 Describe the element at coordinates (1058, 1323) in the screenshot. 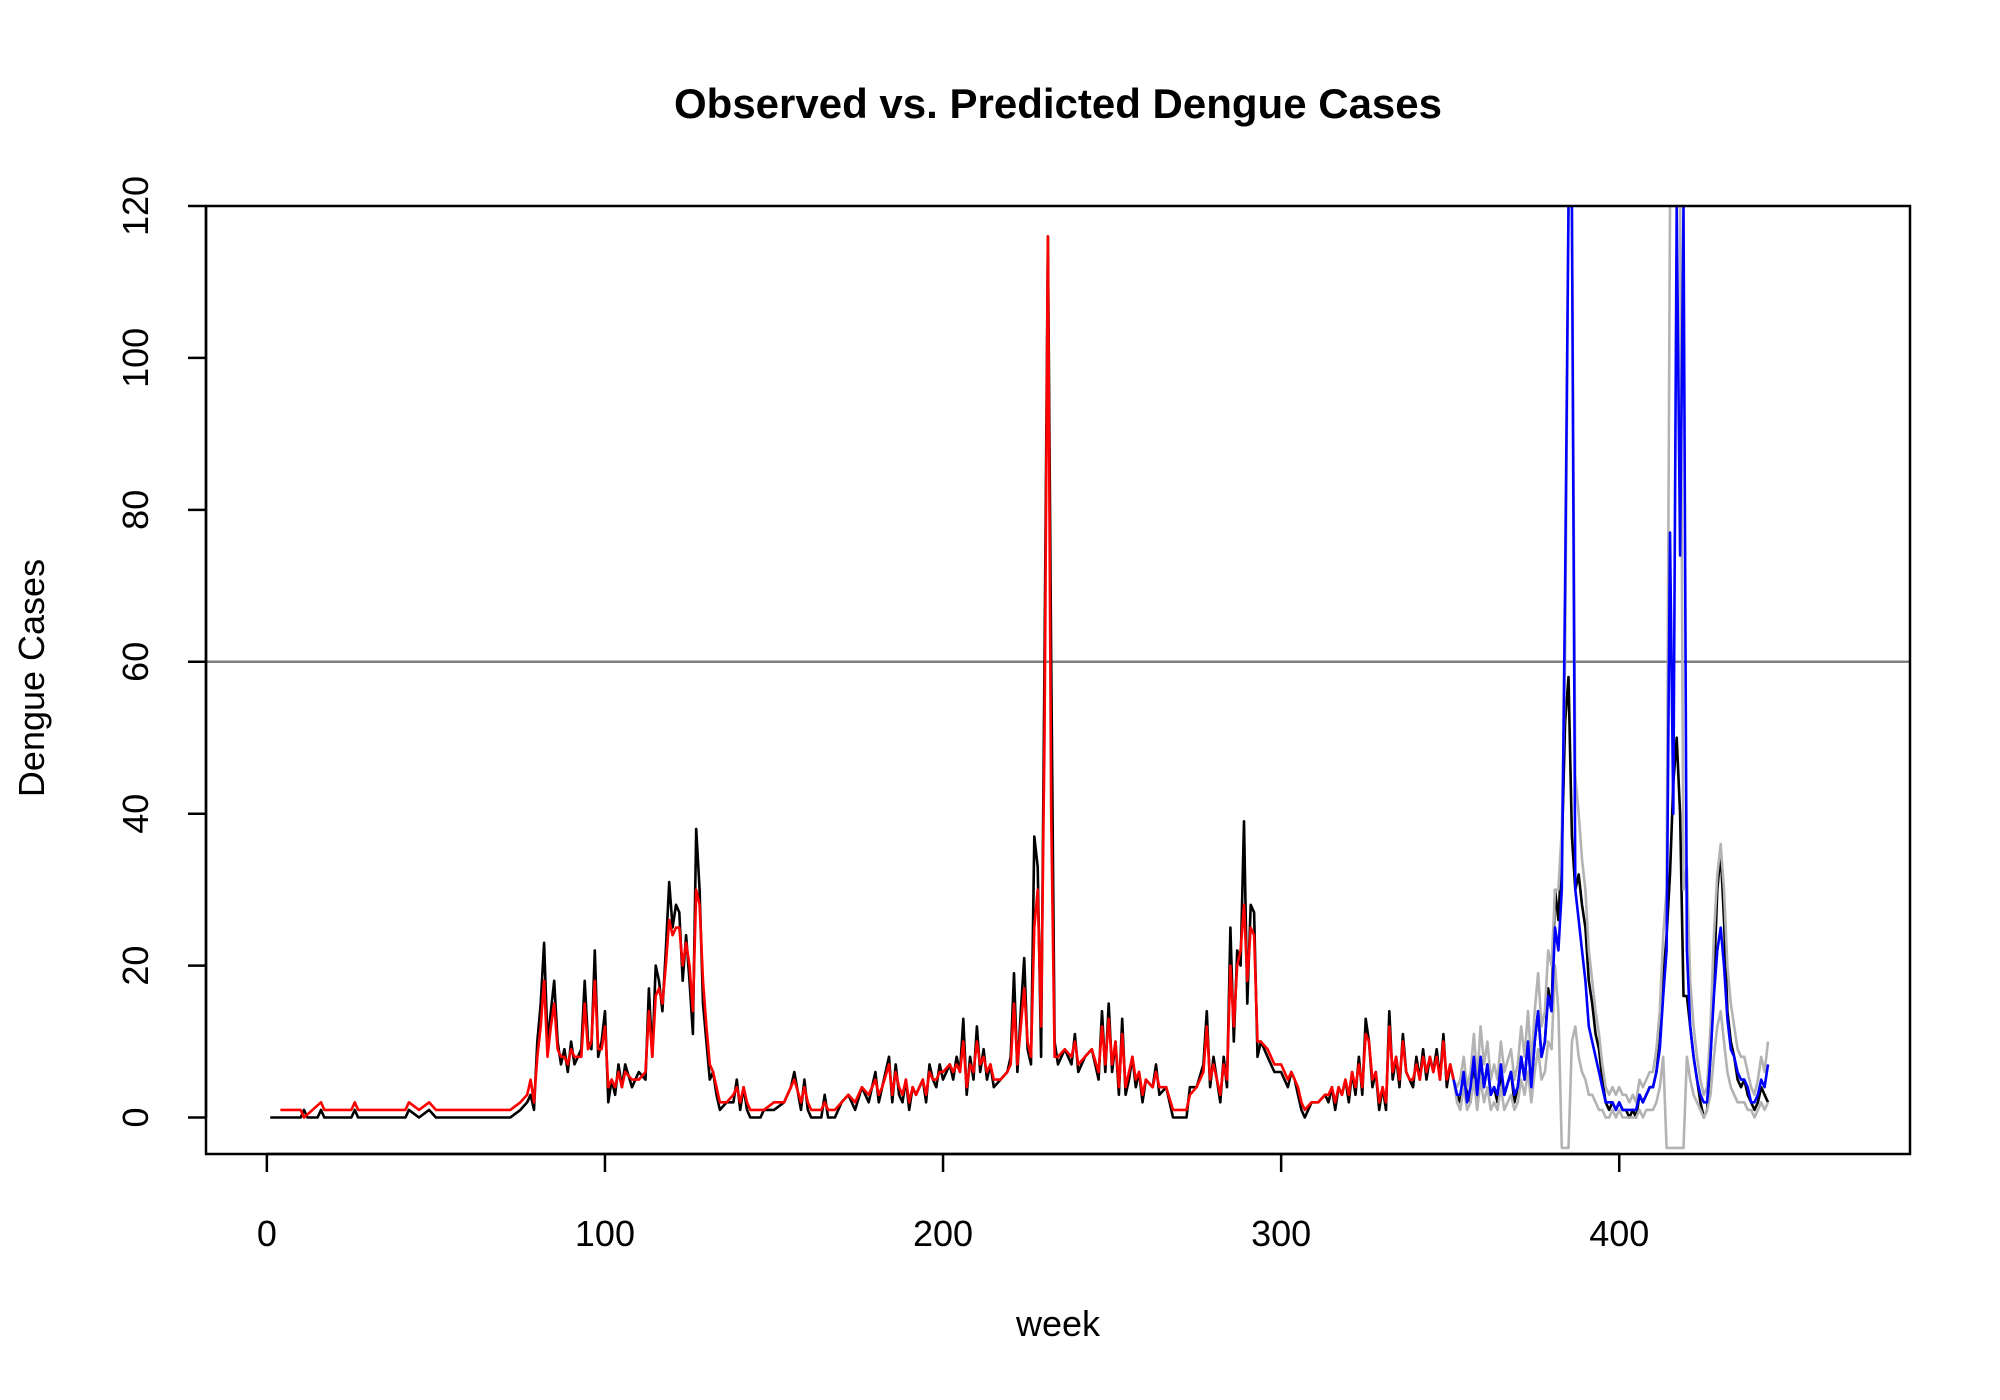

I see `x-axis-label: week` at that location.